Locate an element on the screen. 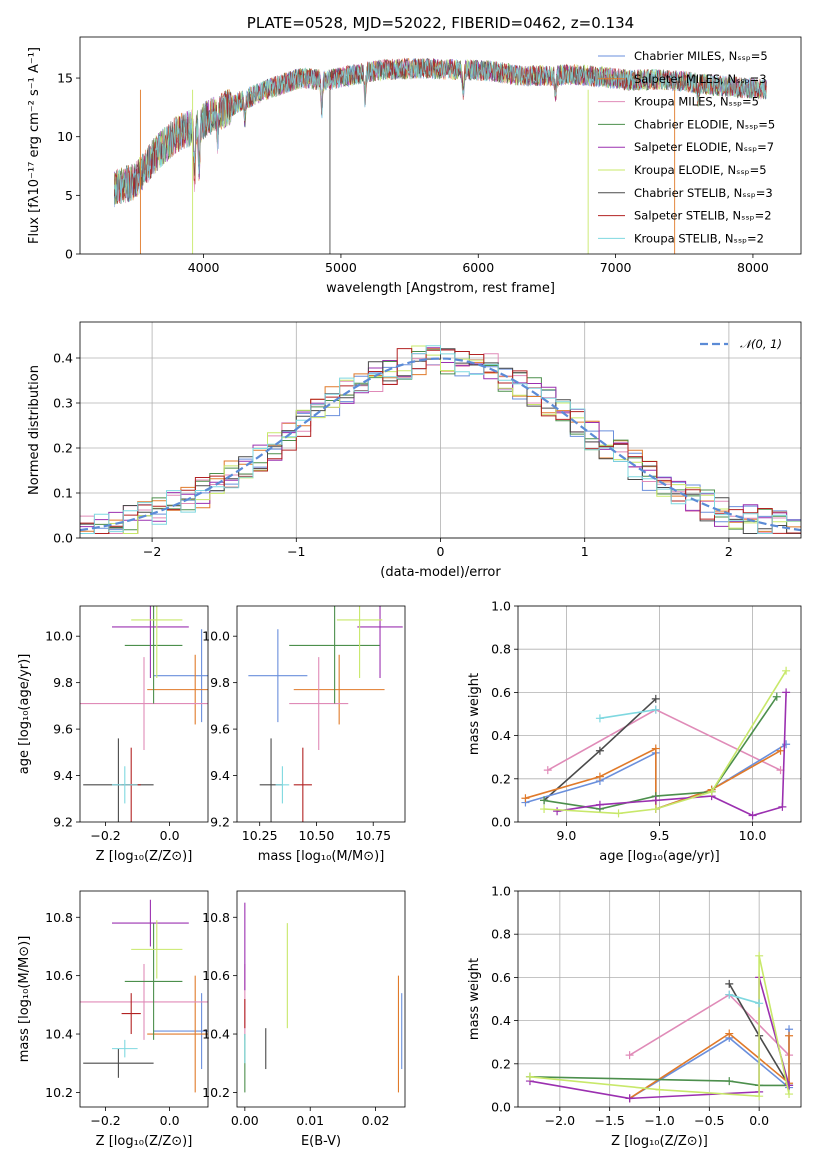  y-tick-label: 10.2 is located at coordinates (216, 1092).